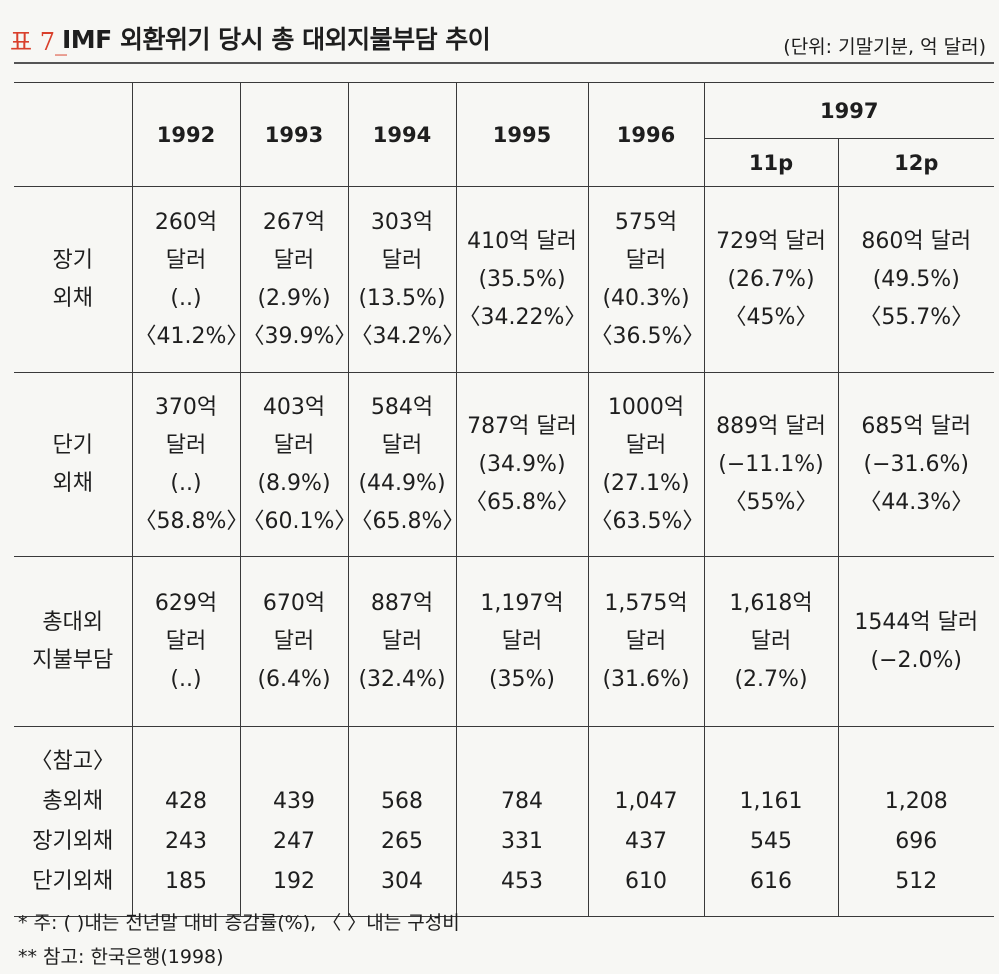 The width and height of the screenshot is (999, 974). What do you see at coordinates (771, 241) in the screenshot?
I see `cell-value: 729억 달러` at bounding box center [771, 241].